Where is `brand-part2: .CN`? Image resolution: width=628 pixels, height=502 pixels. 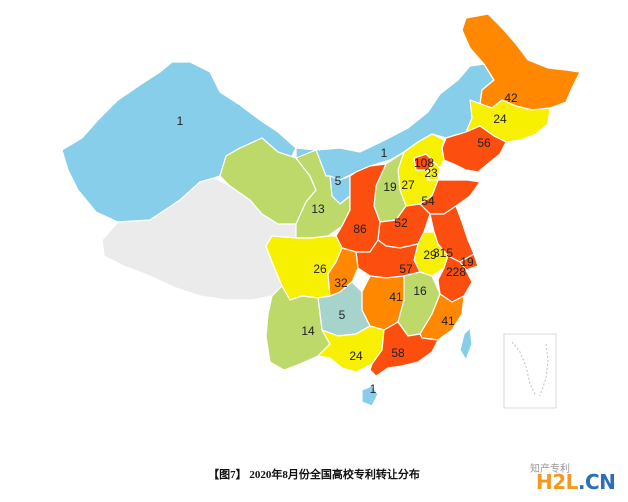
brand-part2: .CN is located at coordinates (596, 482).